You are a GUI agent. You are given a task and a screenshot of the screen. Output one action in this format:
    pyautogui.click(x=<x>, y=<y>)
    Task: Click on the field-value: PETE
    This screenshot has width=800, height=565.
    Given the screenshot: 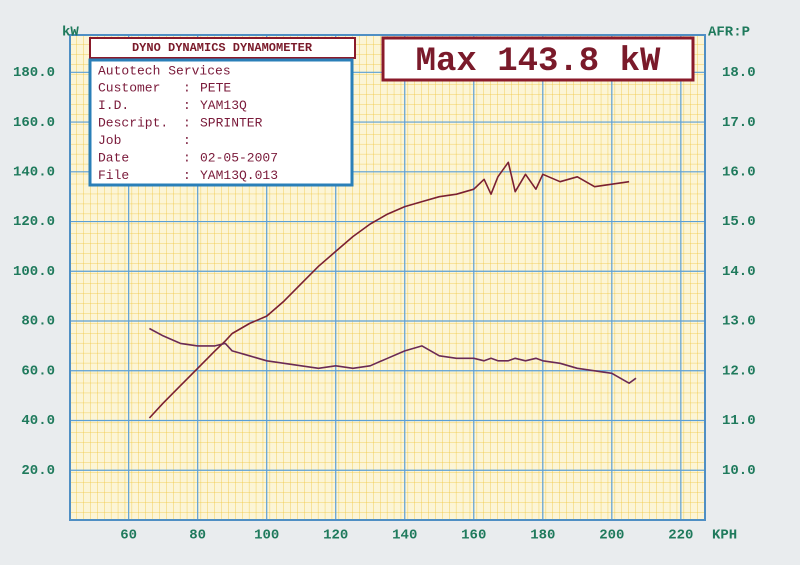 What is the action you would take?
    pyautogui.click(x=215, y=87)
    